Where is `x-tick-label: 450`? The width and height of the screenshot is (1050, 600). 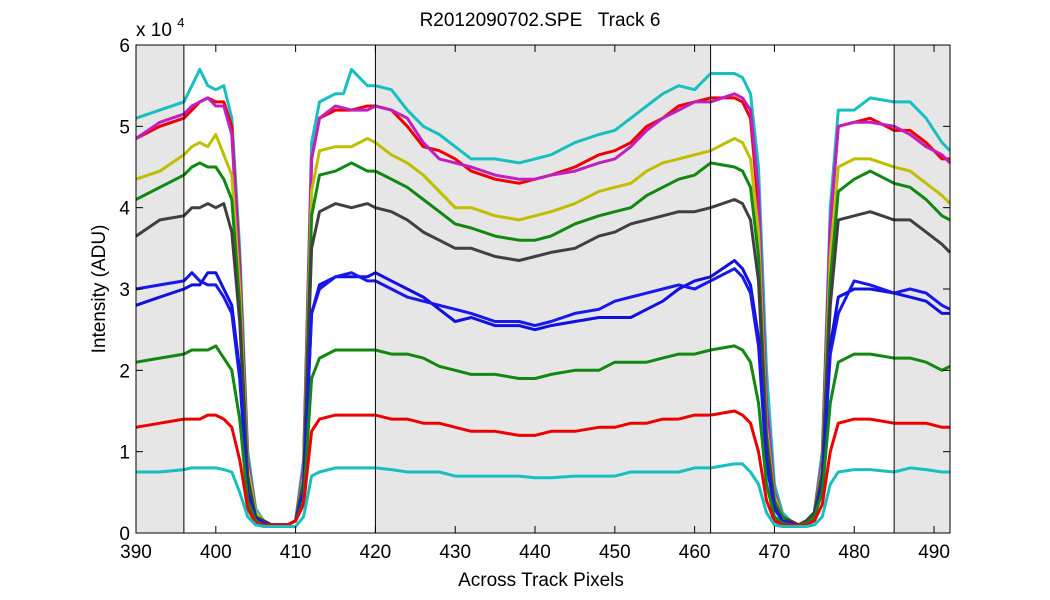
x-tick-label: 450 is located at coordinates (615, 552).